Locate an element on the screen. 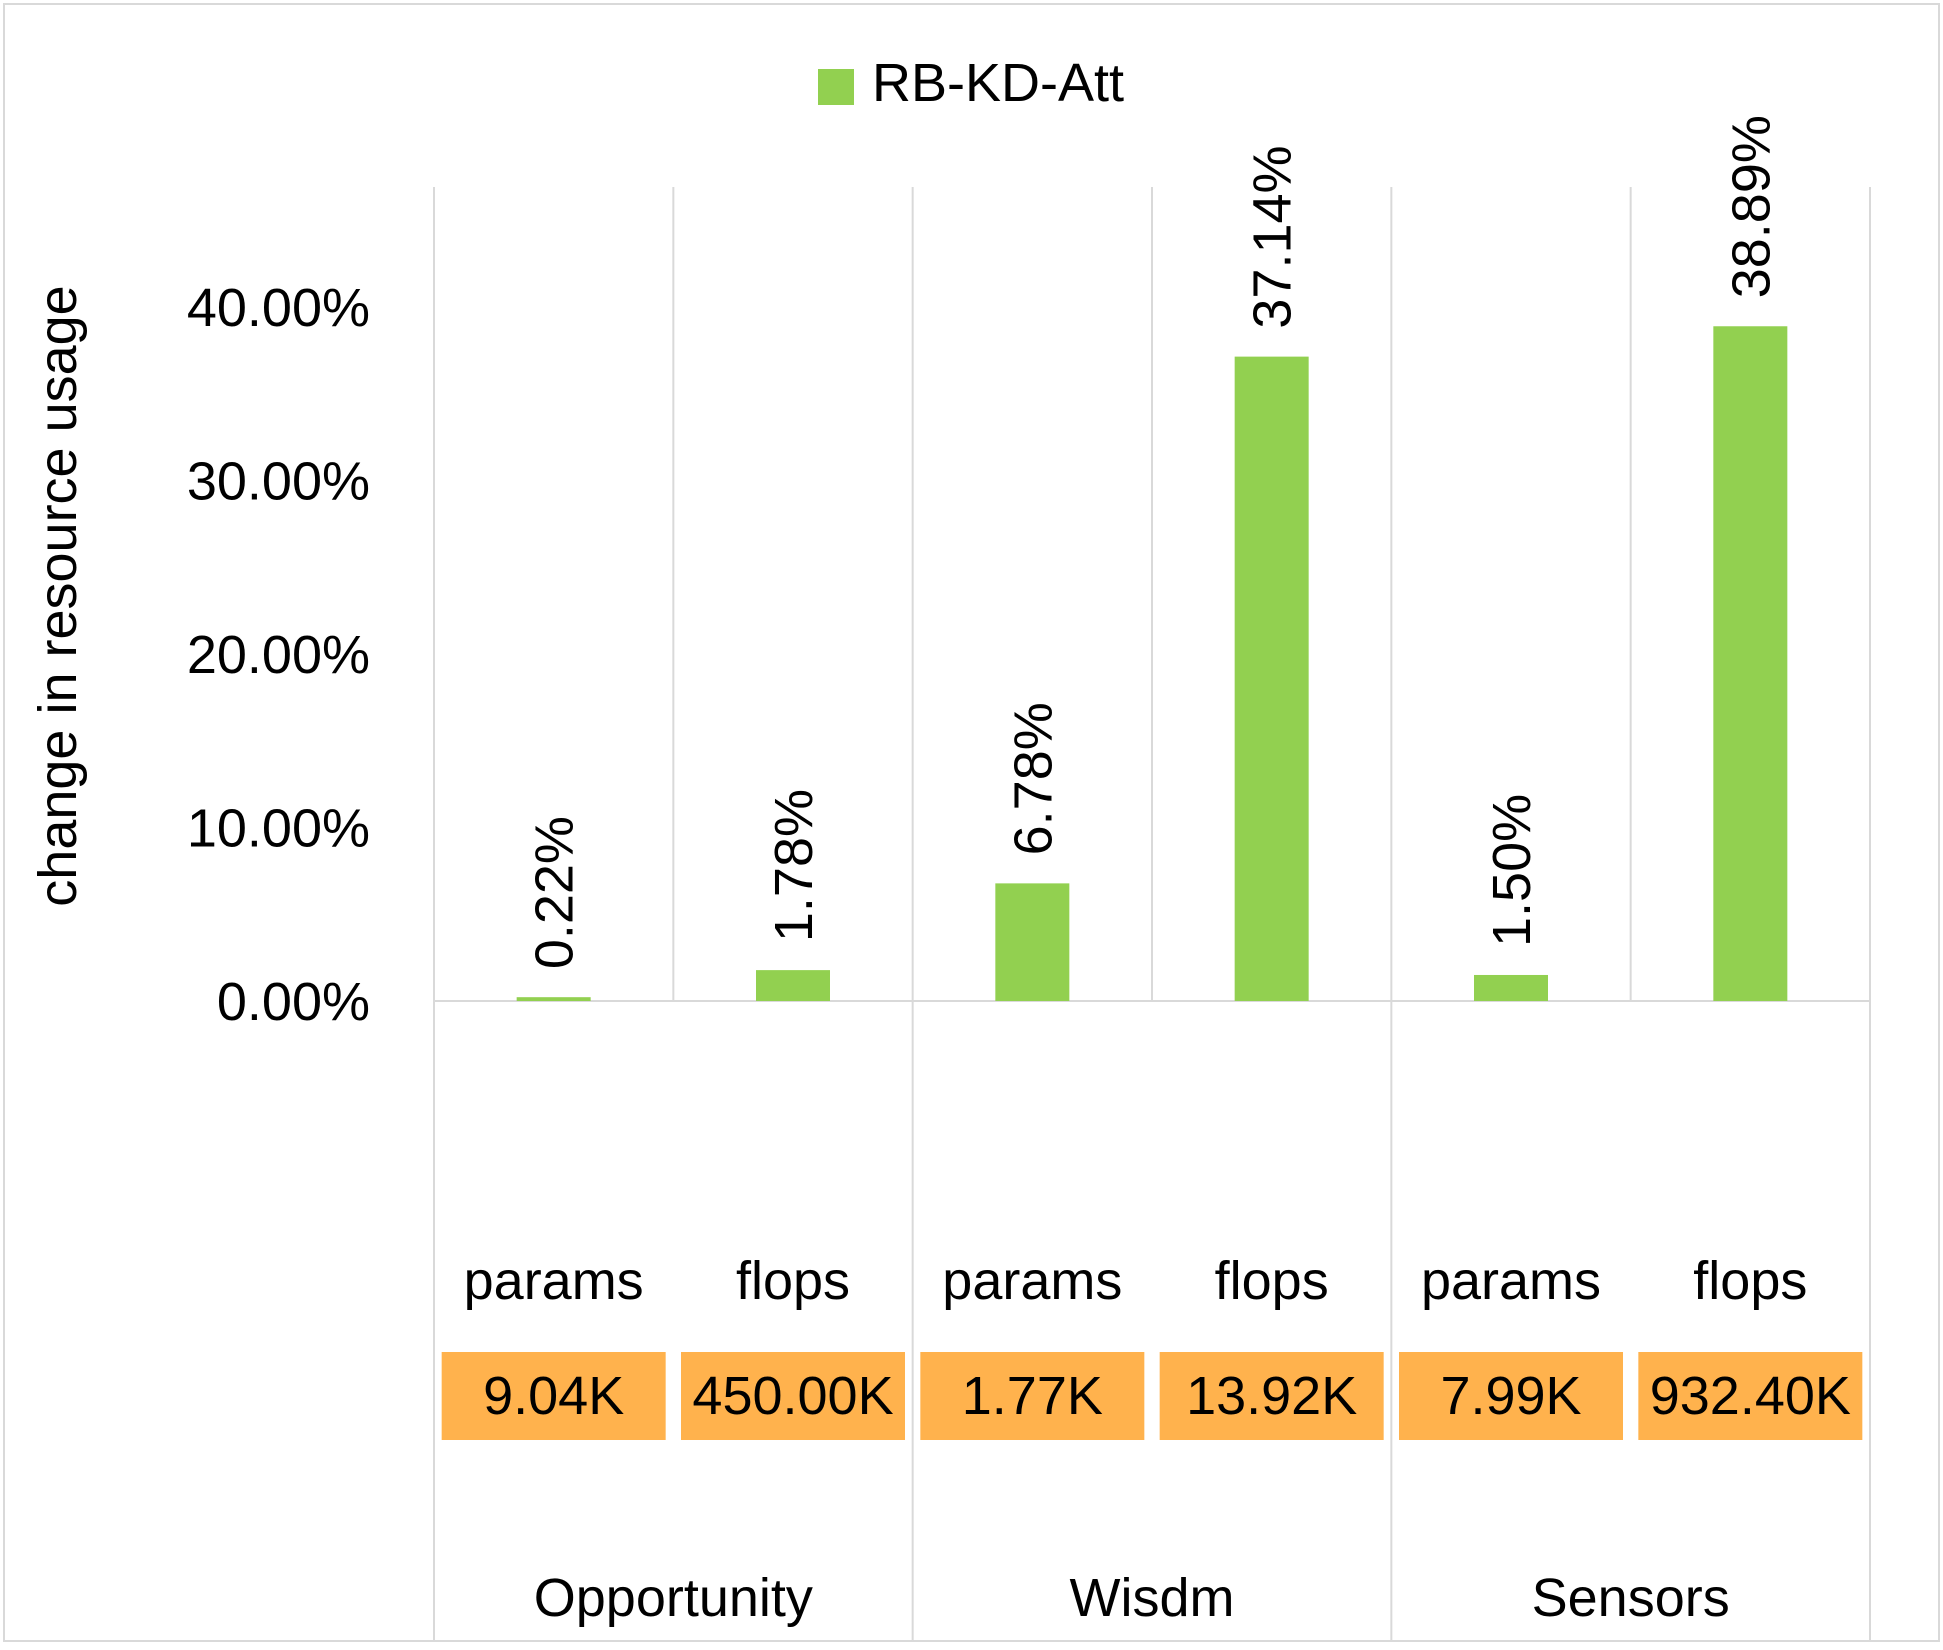 The height and width of the screenshot is (1650, 1943). legend: RB-KD-Att is located at coordinates (971, 83).